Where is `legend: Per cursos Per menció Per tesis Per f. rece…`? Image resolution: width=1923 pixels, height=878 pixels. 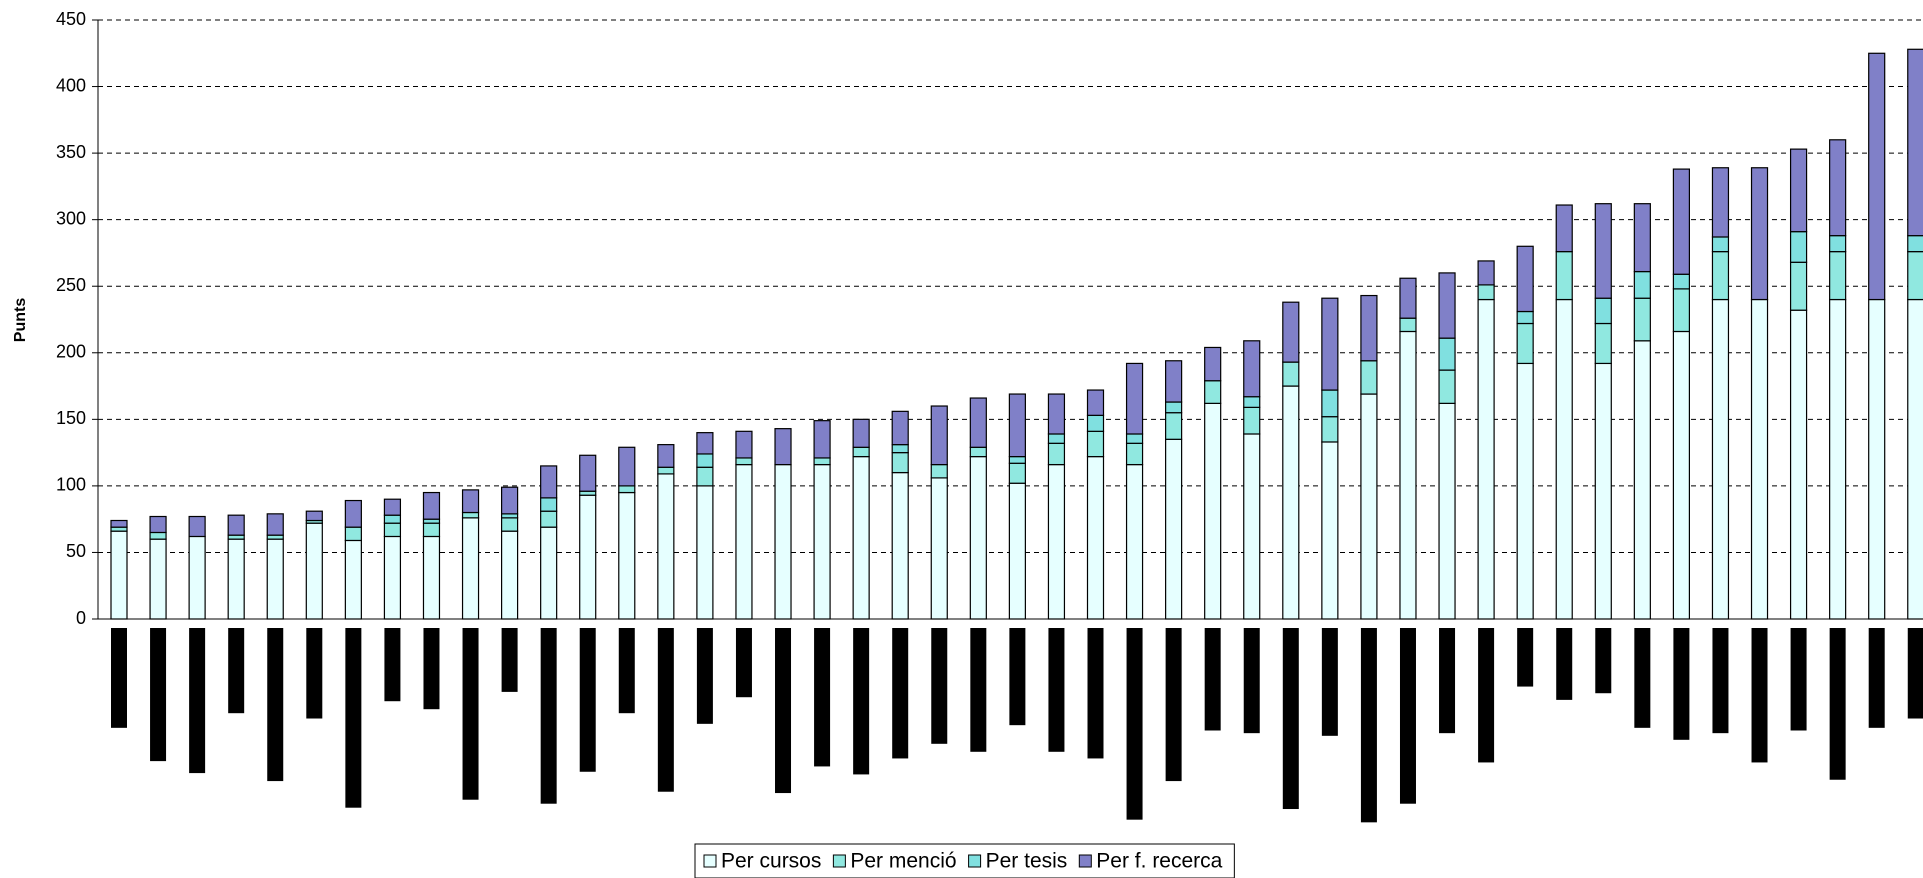
legend: Per cursos Per menció Per tesis Per f. rece… is located at coordinates (964, 860).